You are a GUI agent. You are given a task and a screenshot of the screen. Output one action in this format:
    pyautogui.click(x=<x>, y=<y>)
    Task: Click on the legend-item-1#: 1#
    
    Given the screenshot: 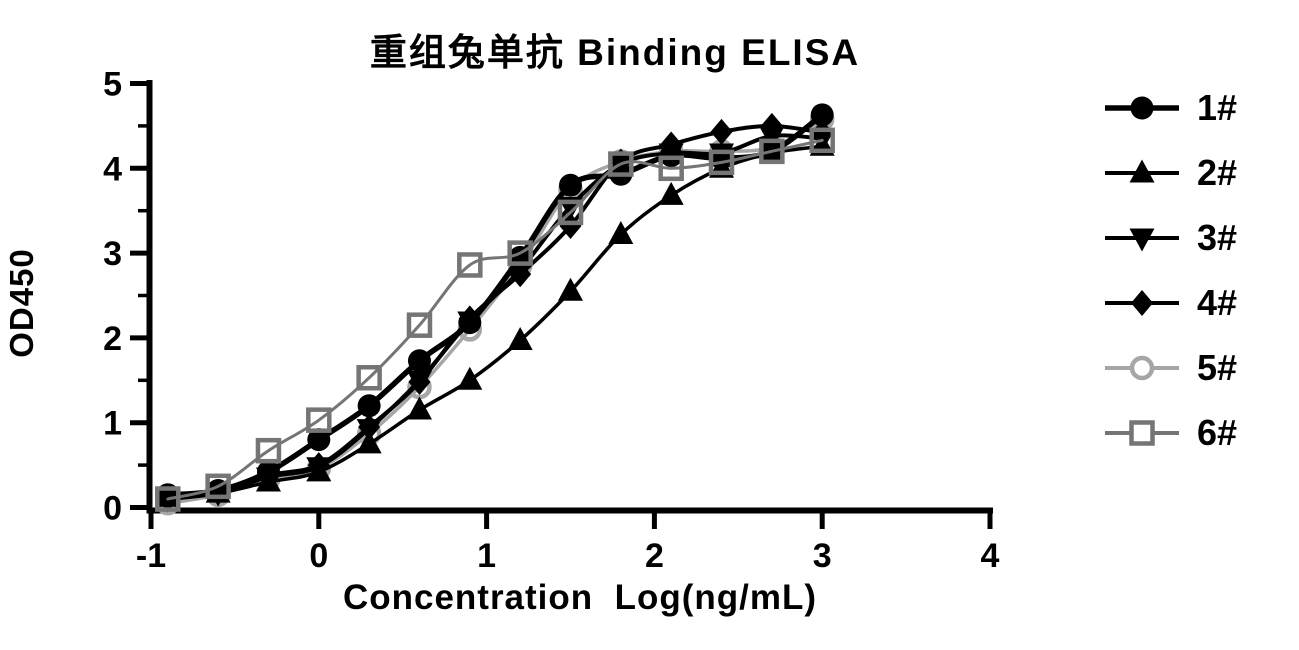 What is the action you would take?
    pyautogui.click(x=1170, y=108)
    